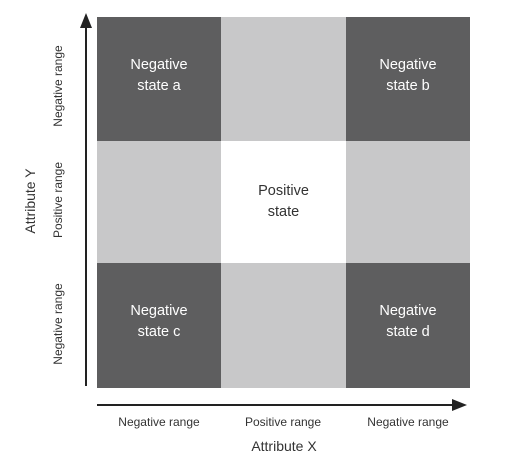 This screenshot has height=461, width=514. What do you see at coordinates (408, 422) in the screenshot?
I see `x-label-negative-range-right: Negative range` at bounding box center [408, 422].